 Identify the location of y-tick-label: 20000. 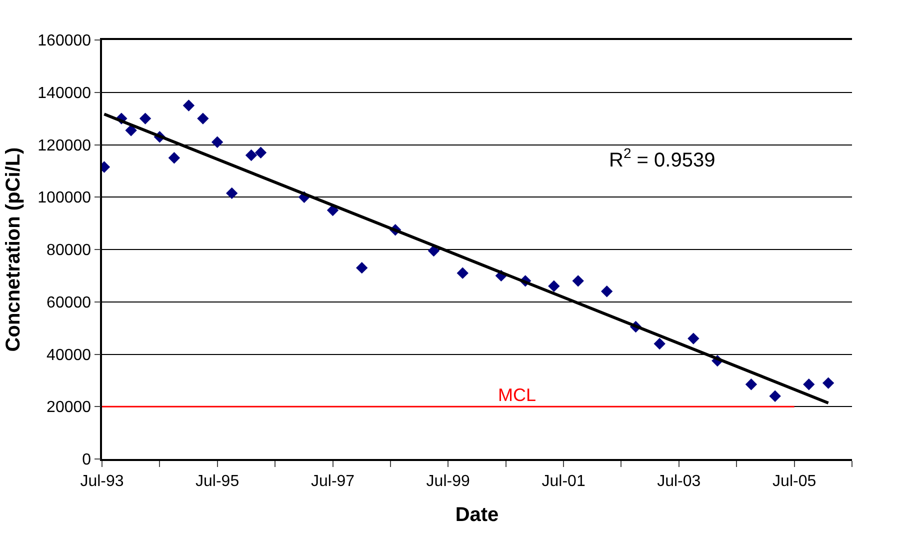
(69, 407).